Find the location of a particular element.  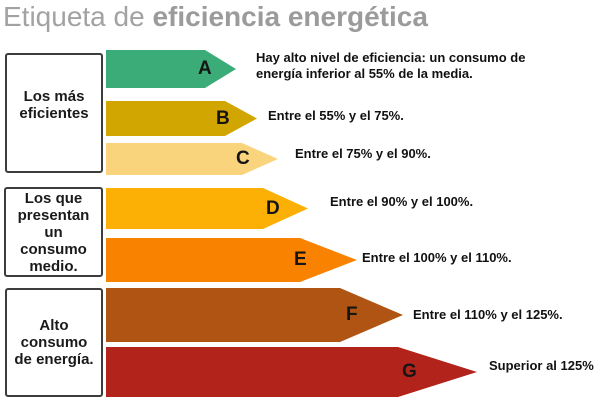

arrow-d-shape is located at coordinates (207, 208).